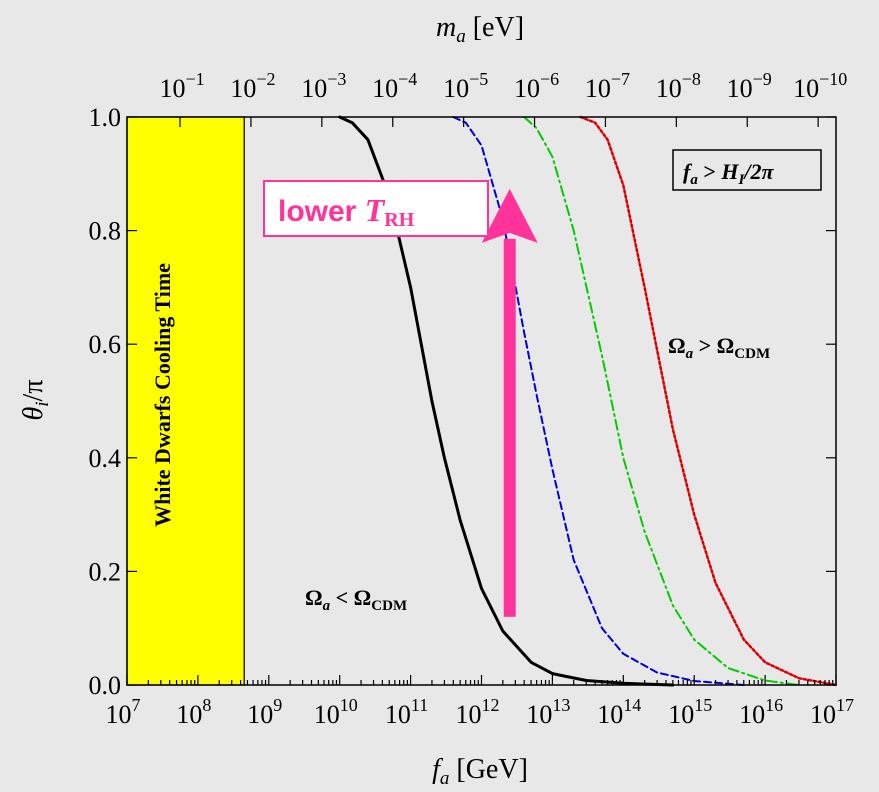 Image resolution: width=879 pixels, height=792 pixels. Describe the element at coordinates (105, 117) in the screenshot. I see `y-tick-label: 1.0` at that location.